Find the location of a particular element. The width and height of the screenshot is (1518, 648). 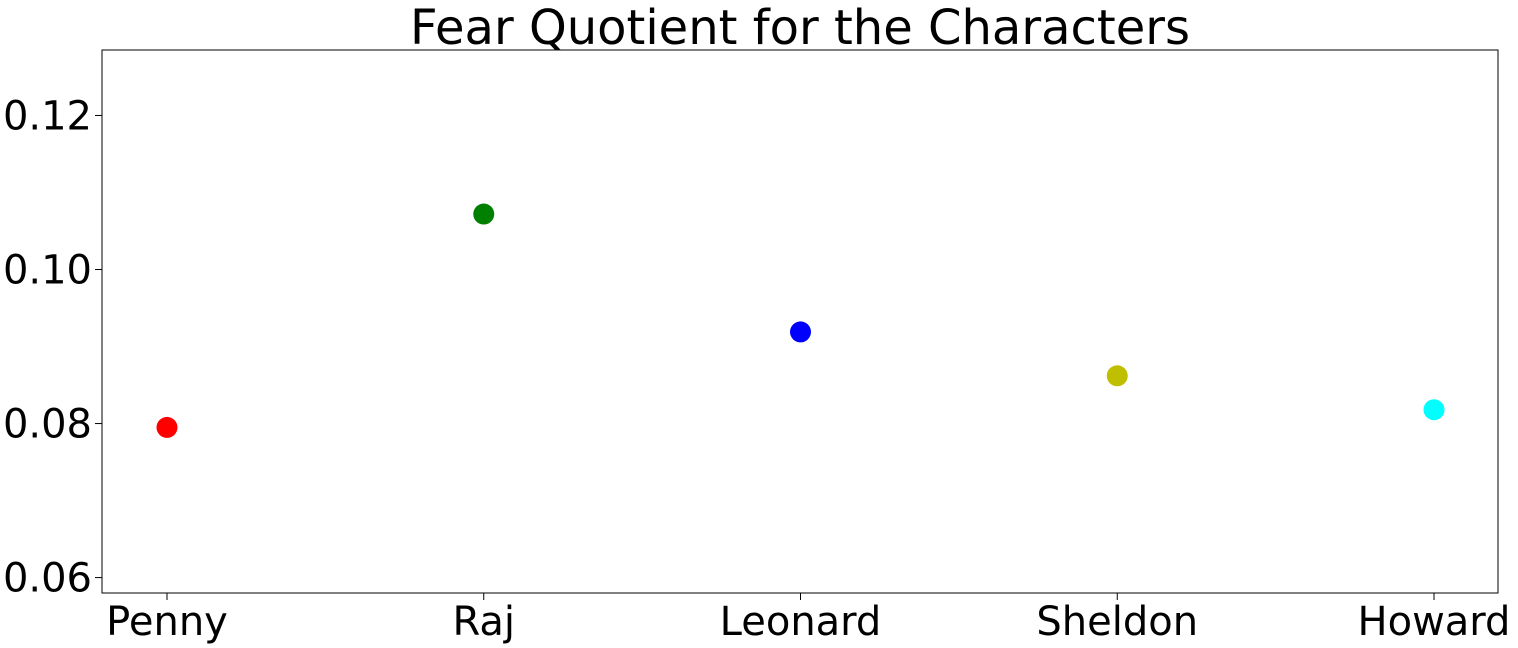

y-tick-label: 0.10 is located at coordinates (47, 271).